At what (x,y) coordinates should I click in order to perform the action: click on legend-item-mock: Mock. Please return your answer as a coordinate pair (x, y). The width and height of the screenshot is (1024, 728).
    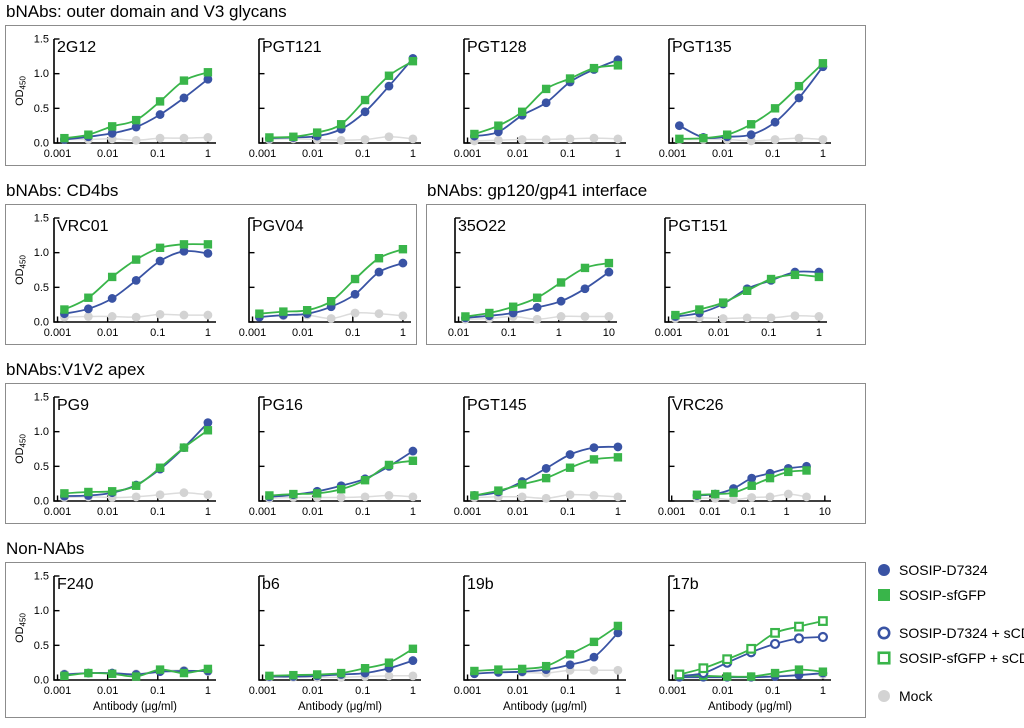
    Looking at the image, I should click on (949, 695).